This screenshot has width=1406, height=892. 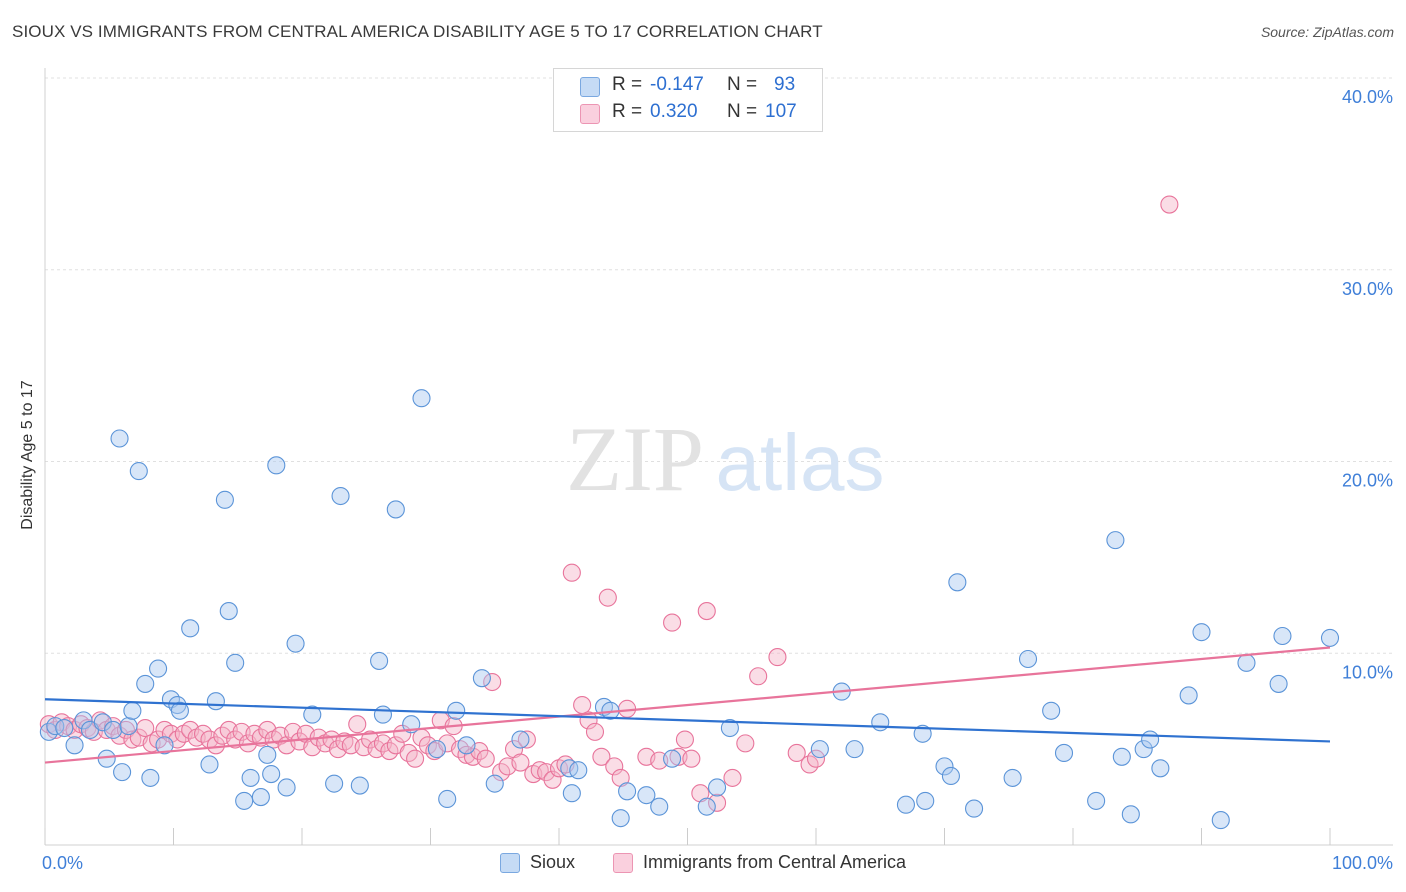 I want to click on legend-n-label: N =, so click(x=742, y=111).